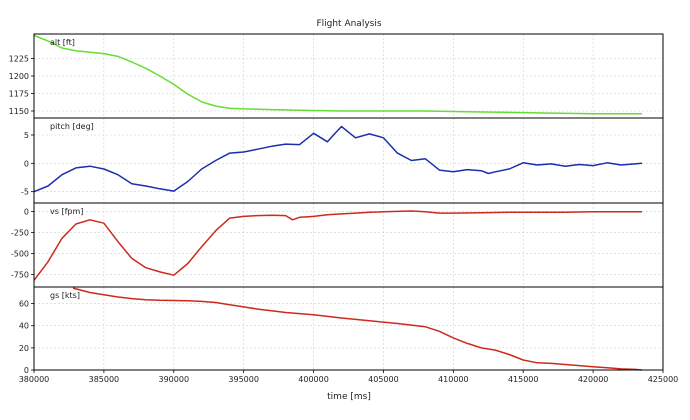 Image resolution: width=690 pixels, height=420 pixels. I want to click on x-tick-label: 410000, so click(453, 379).